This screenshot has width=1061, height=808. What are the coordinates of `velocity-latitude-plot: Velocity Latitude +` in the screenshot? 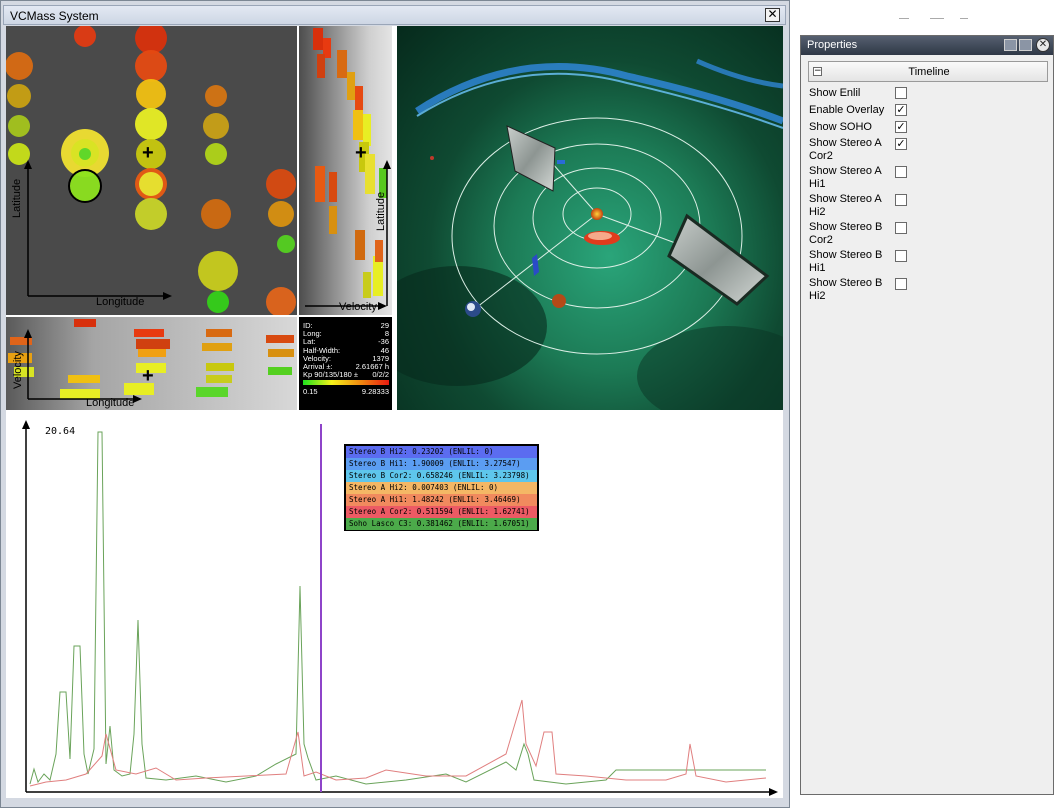 It's located at (345, 170).